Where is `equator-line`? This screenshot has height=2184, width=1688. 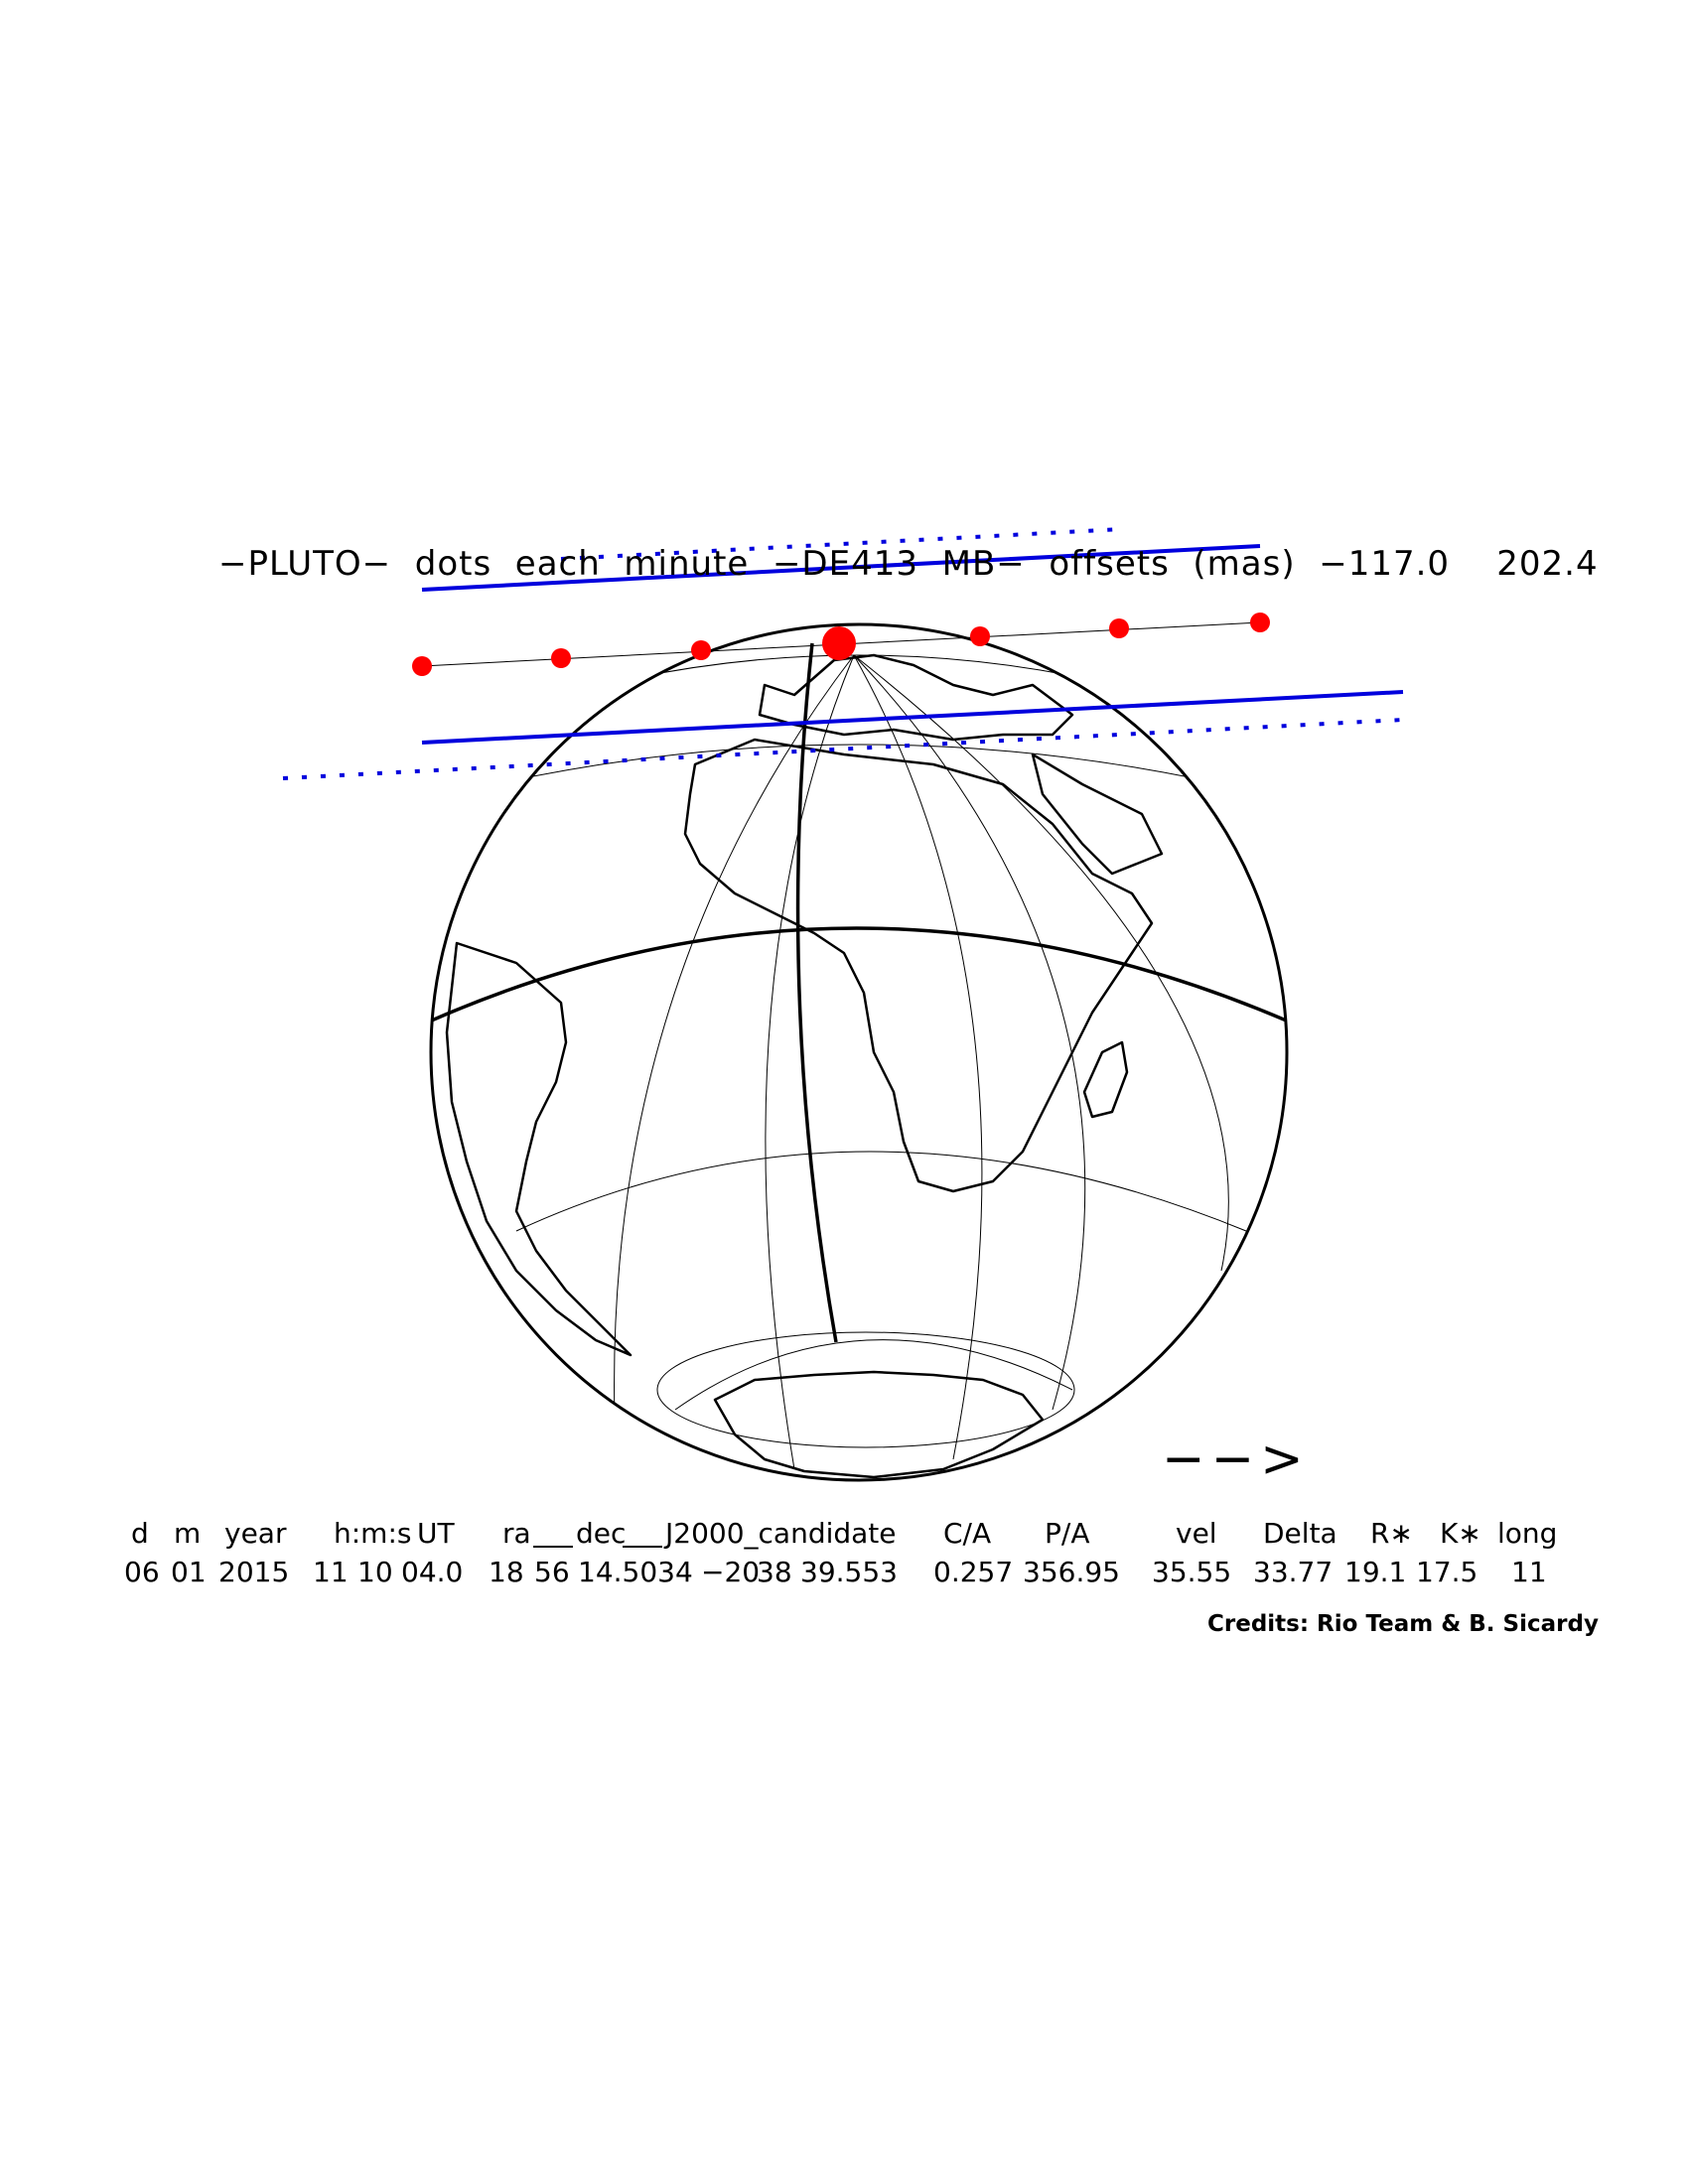
equator-line is located at coordinates (859, 975).